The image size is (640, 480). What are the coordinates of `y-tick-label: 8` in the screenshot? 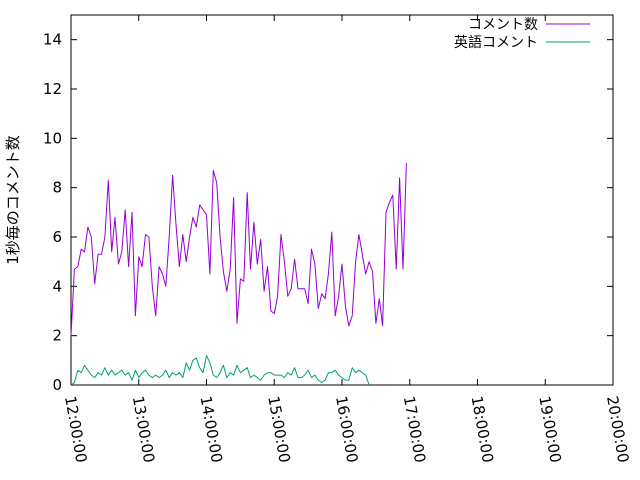 It's located at (57, 188).